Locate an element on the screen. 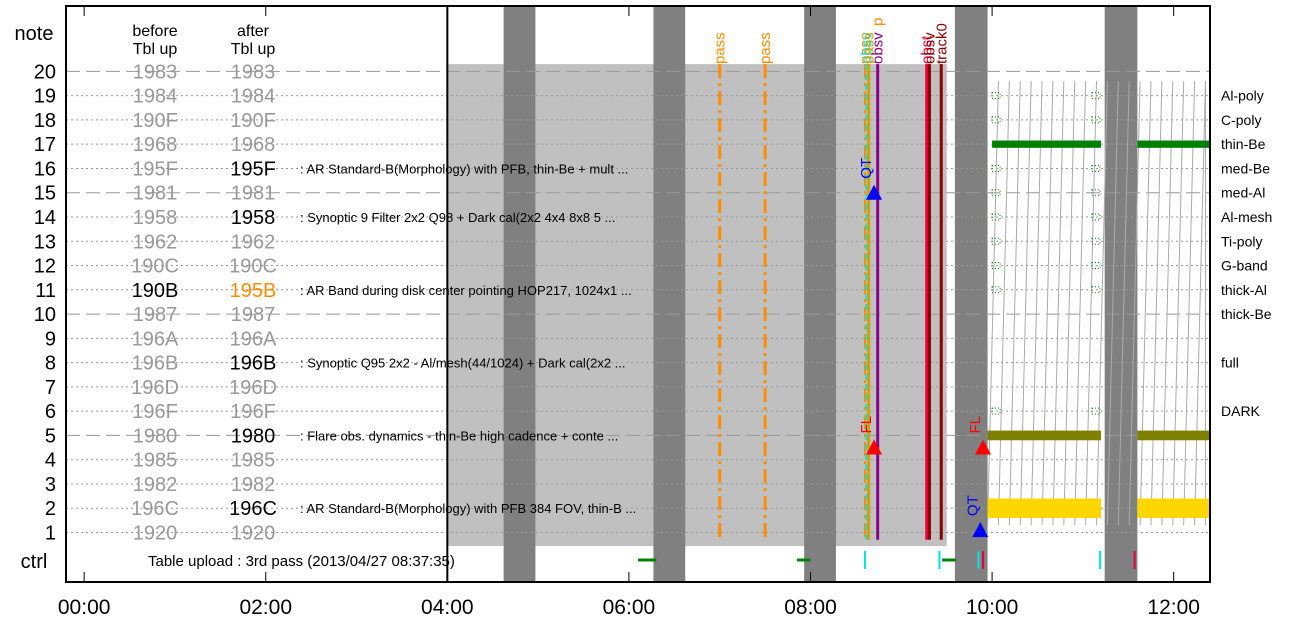 The width and height of the screenshot is (1296, 625). row-before-table-id: 196C is located at coordinates (155, 509).